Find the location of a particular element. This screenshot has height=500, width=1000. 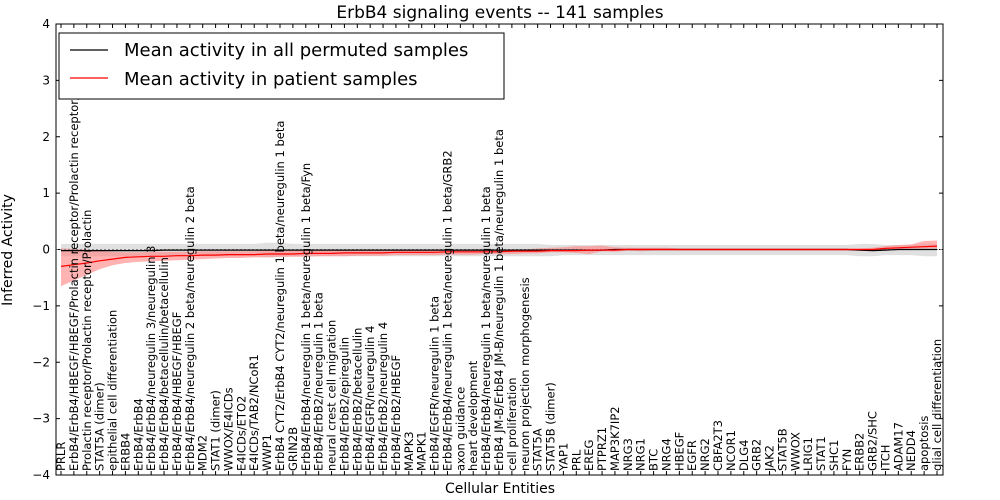

entity-label: MAP3K7IP2 is located at coordinates (615, 438).